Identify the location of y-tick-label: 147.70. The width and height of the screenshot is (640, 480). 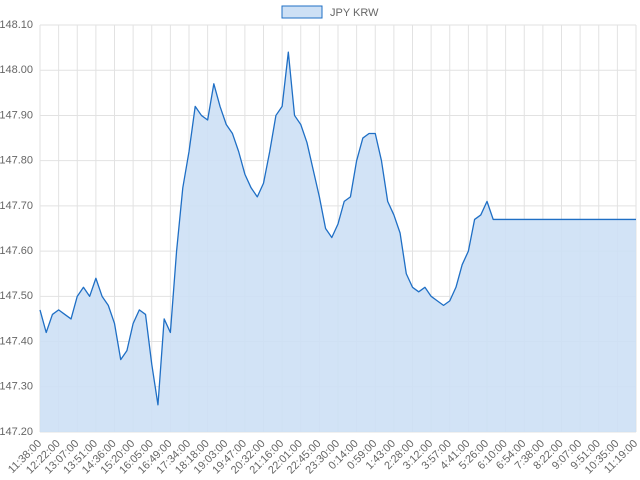
(16, 206).